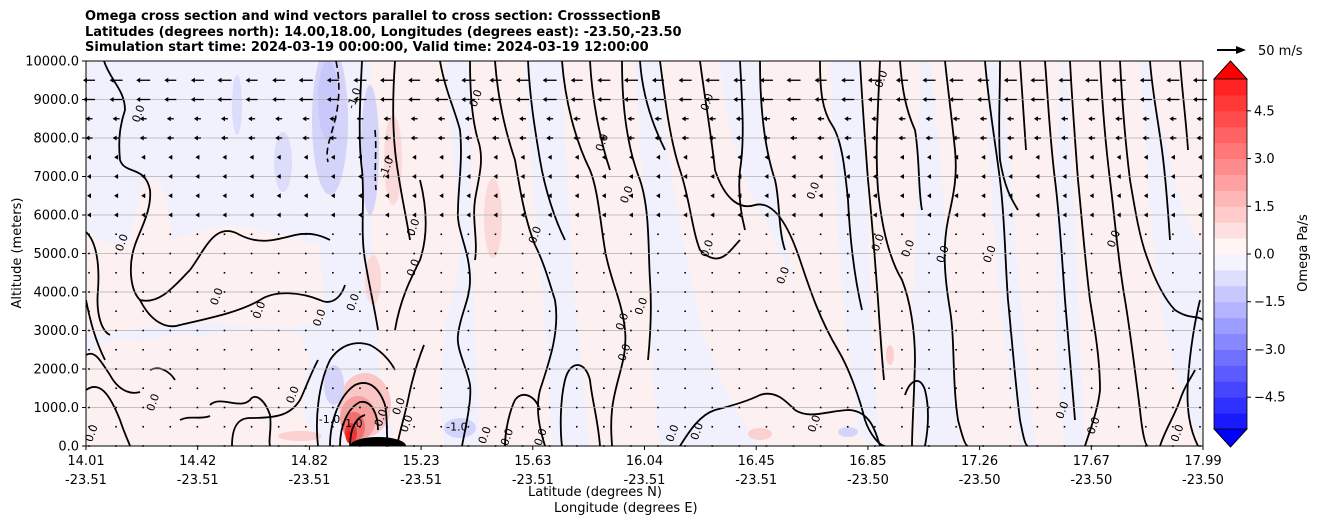  What do you see at coordinates (86, 480) in the screenshot?
I see `x-tick-label-lon: -23.51` at bounding box center [86, 480].